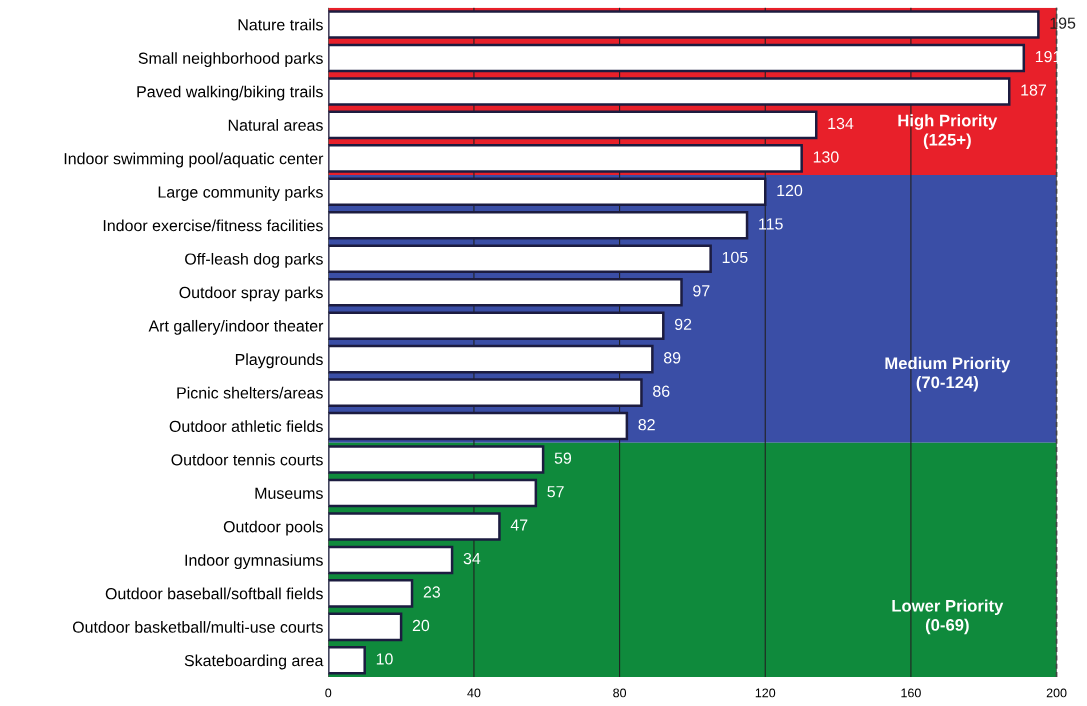 The width and height of the screenshot is (1087, 706). Describe the element at coordinates (247, 459) in the screenshot. I see `y-tick-label: Outdoor tennis courts` at that location.